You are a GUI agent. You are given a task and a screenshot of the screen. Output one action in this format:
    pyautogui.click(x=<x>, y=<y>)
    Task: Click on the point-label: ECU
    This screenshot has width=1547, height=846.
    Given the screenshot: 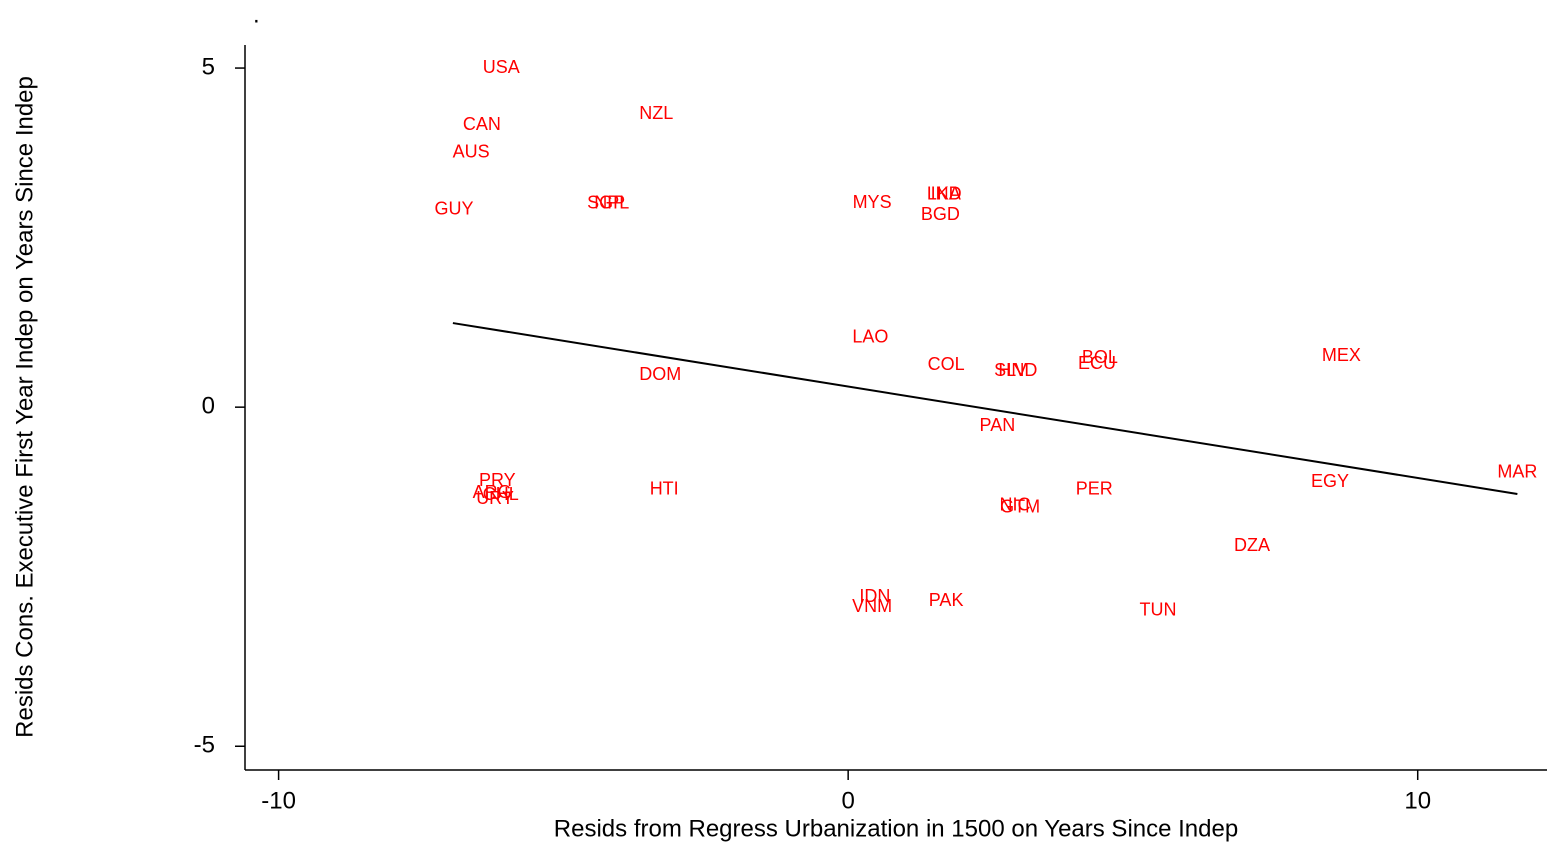 What is the action you would take?
    pyautogui.click(x=1097, y=363)
    